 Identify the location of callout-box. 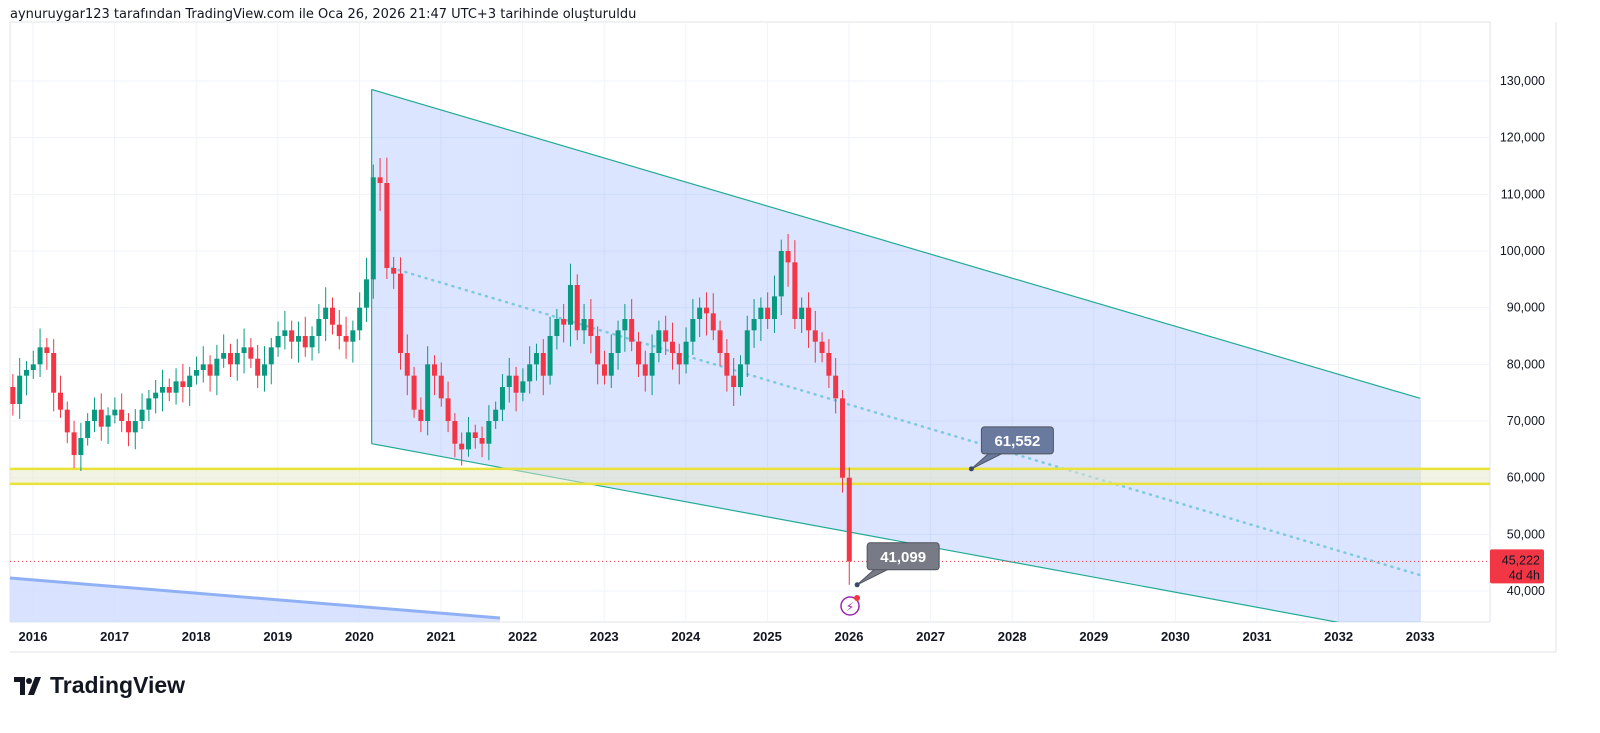
(1017, 440).